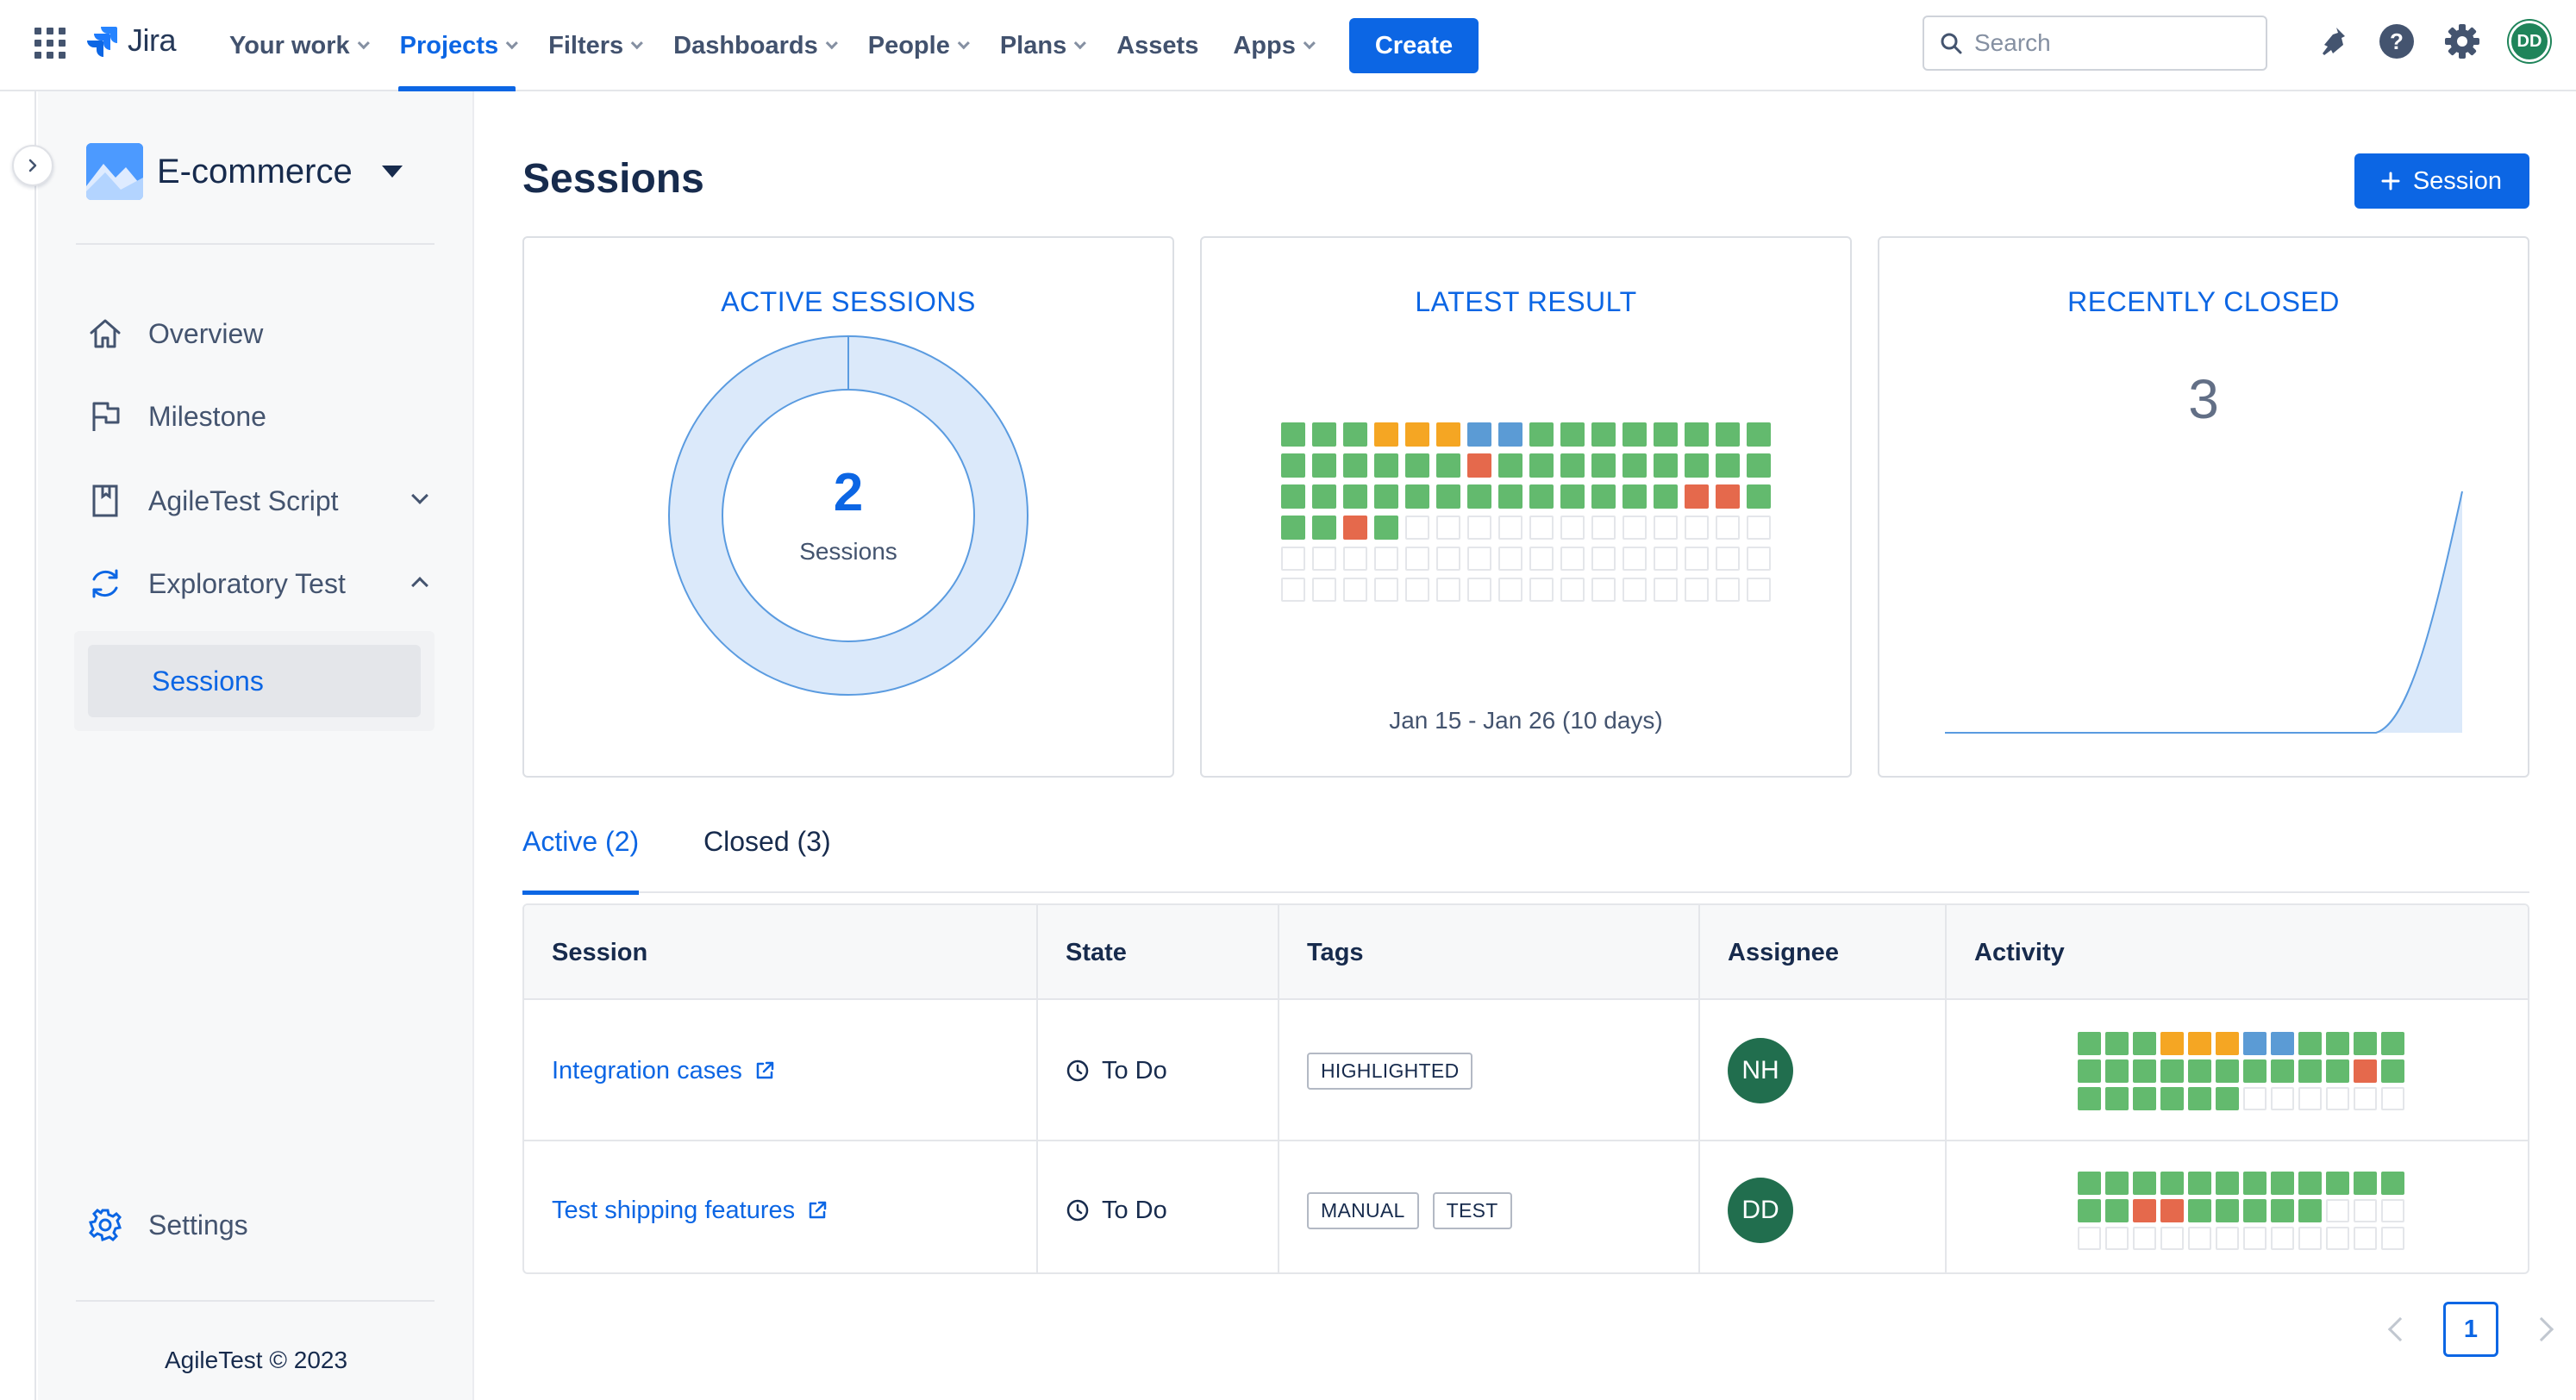 This screenshot has height=1400, width=2576. I want to click on next-page-icon, so click(2541, 1329).